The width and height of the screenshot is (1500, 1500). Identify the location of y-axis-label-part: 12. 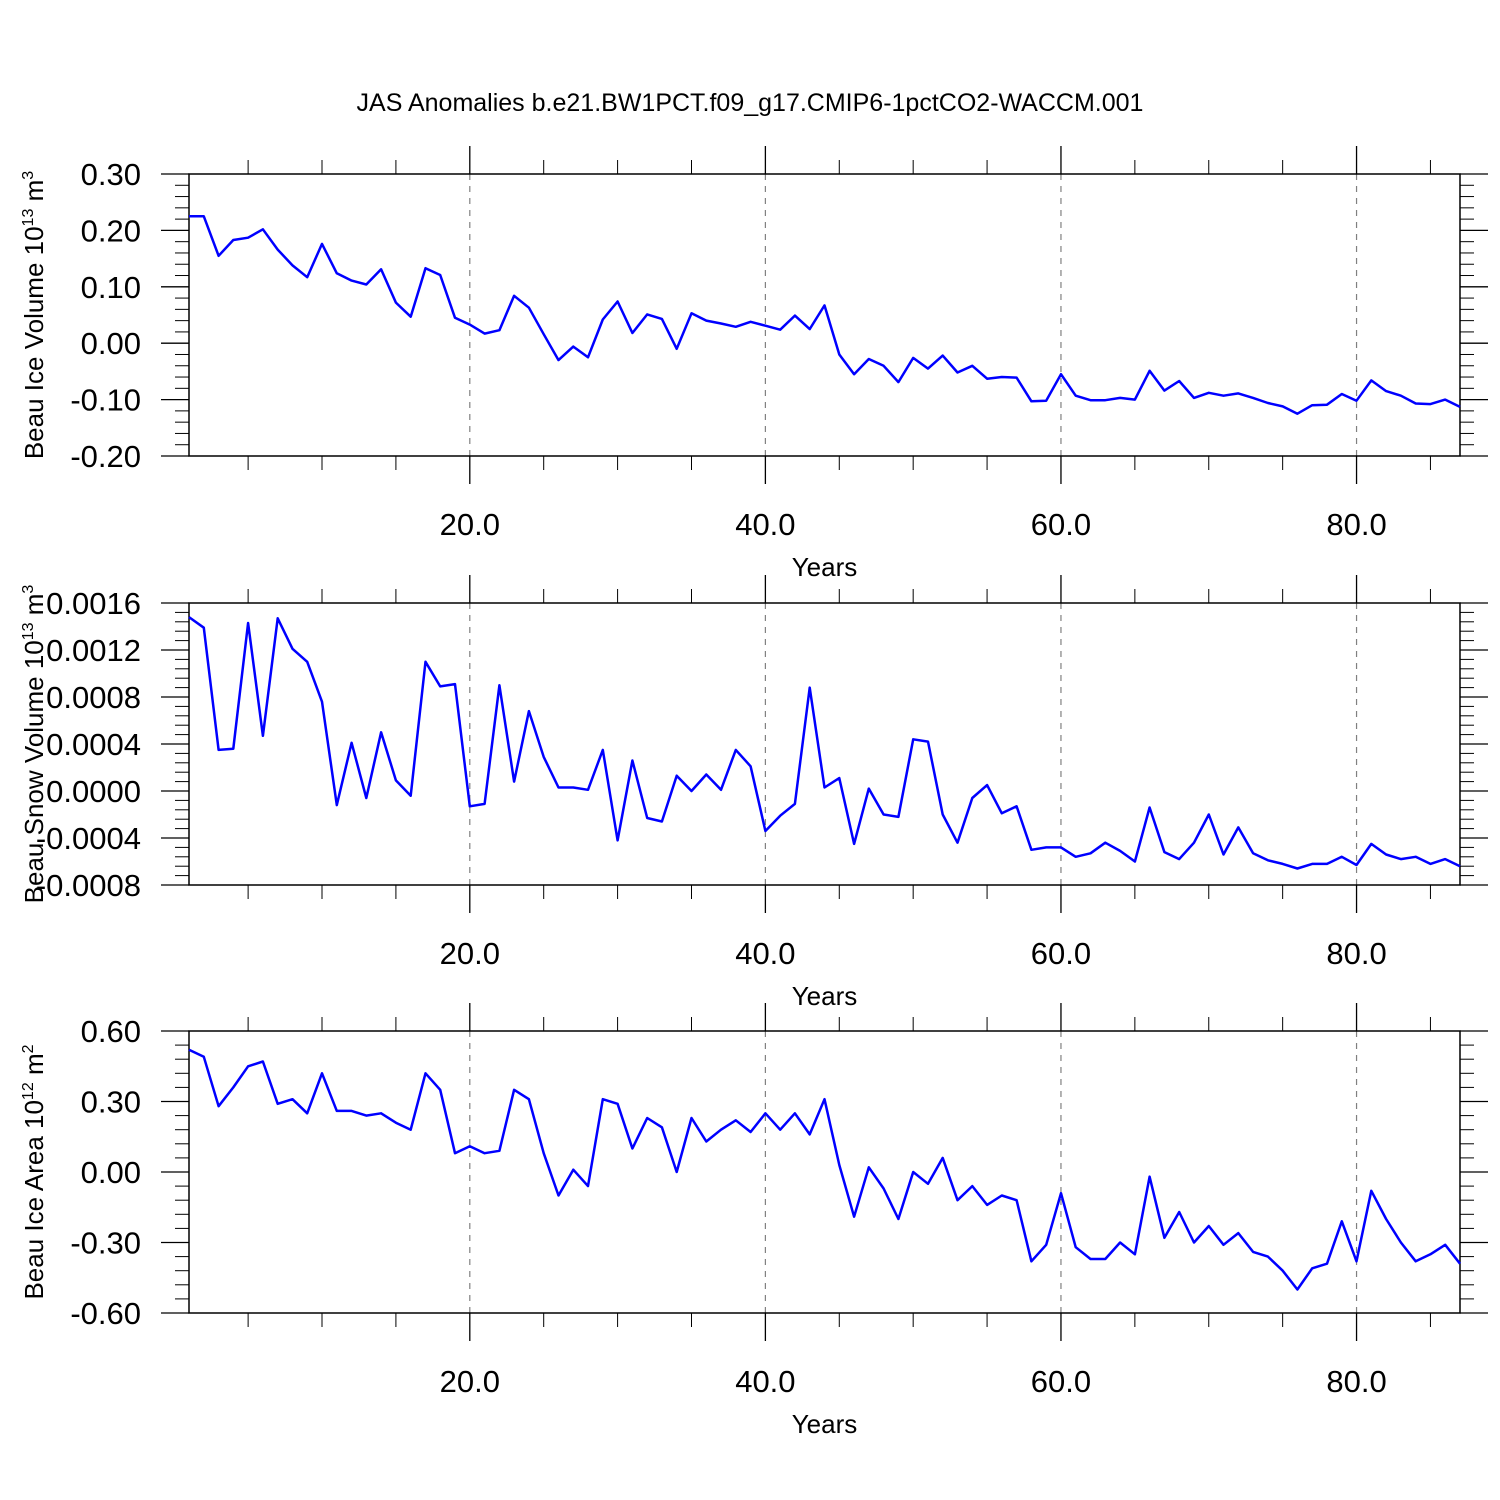
(28, 1091).